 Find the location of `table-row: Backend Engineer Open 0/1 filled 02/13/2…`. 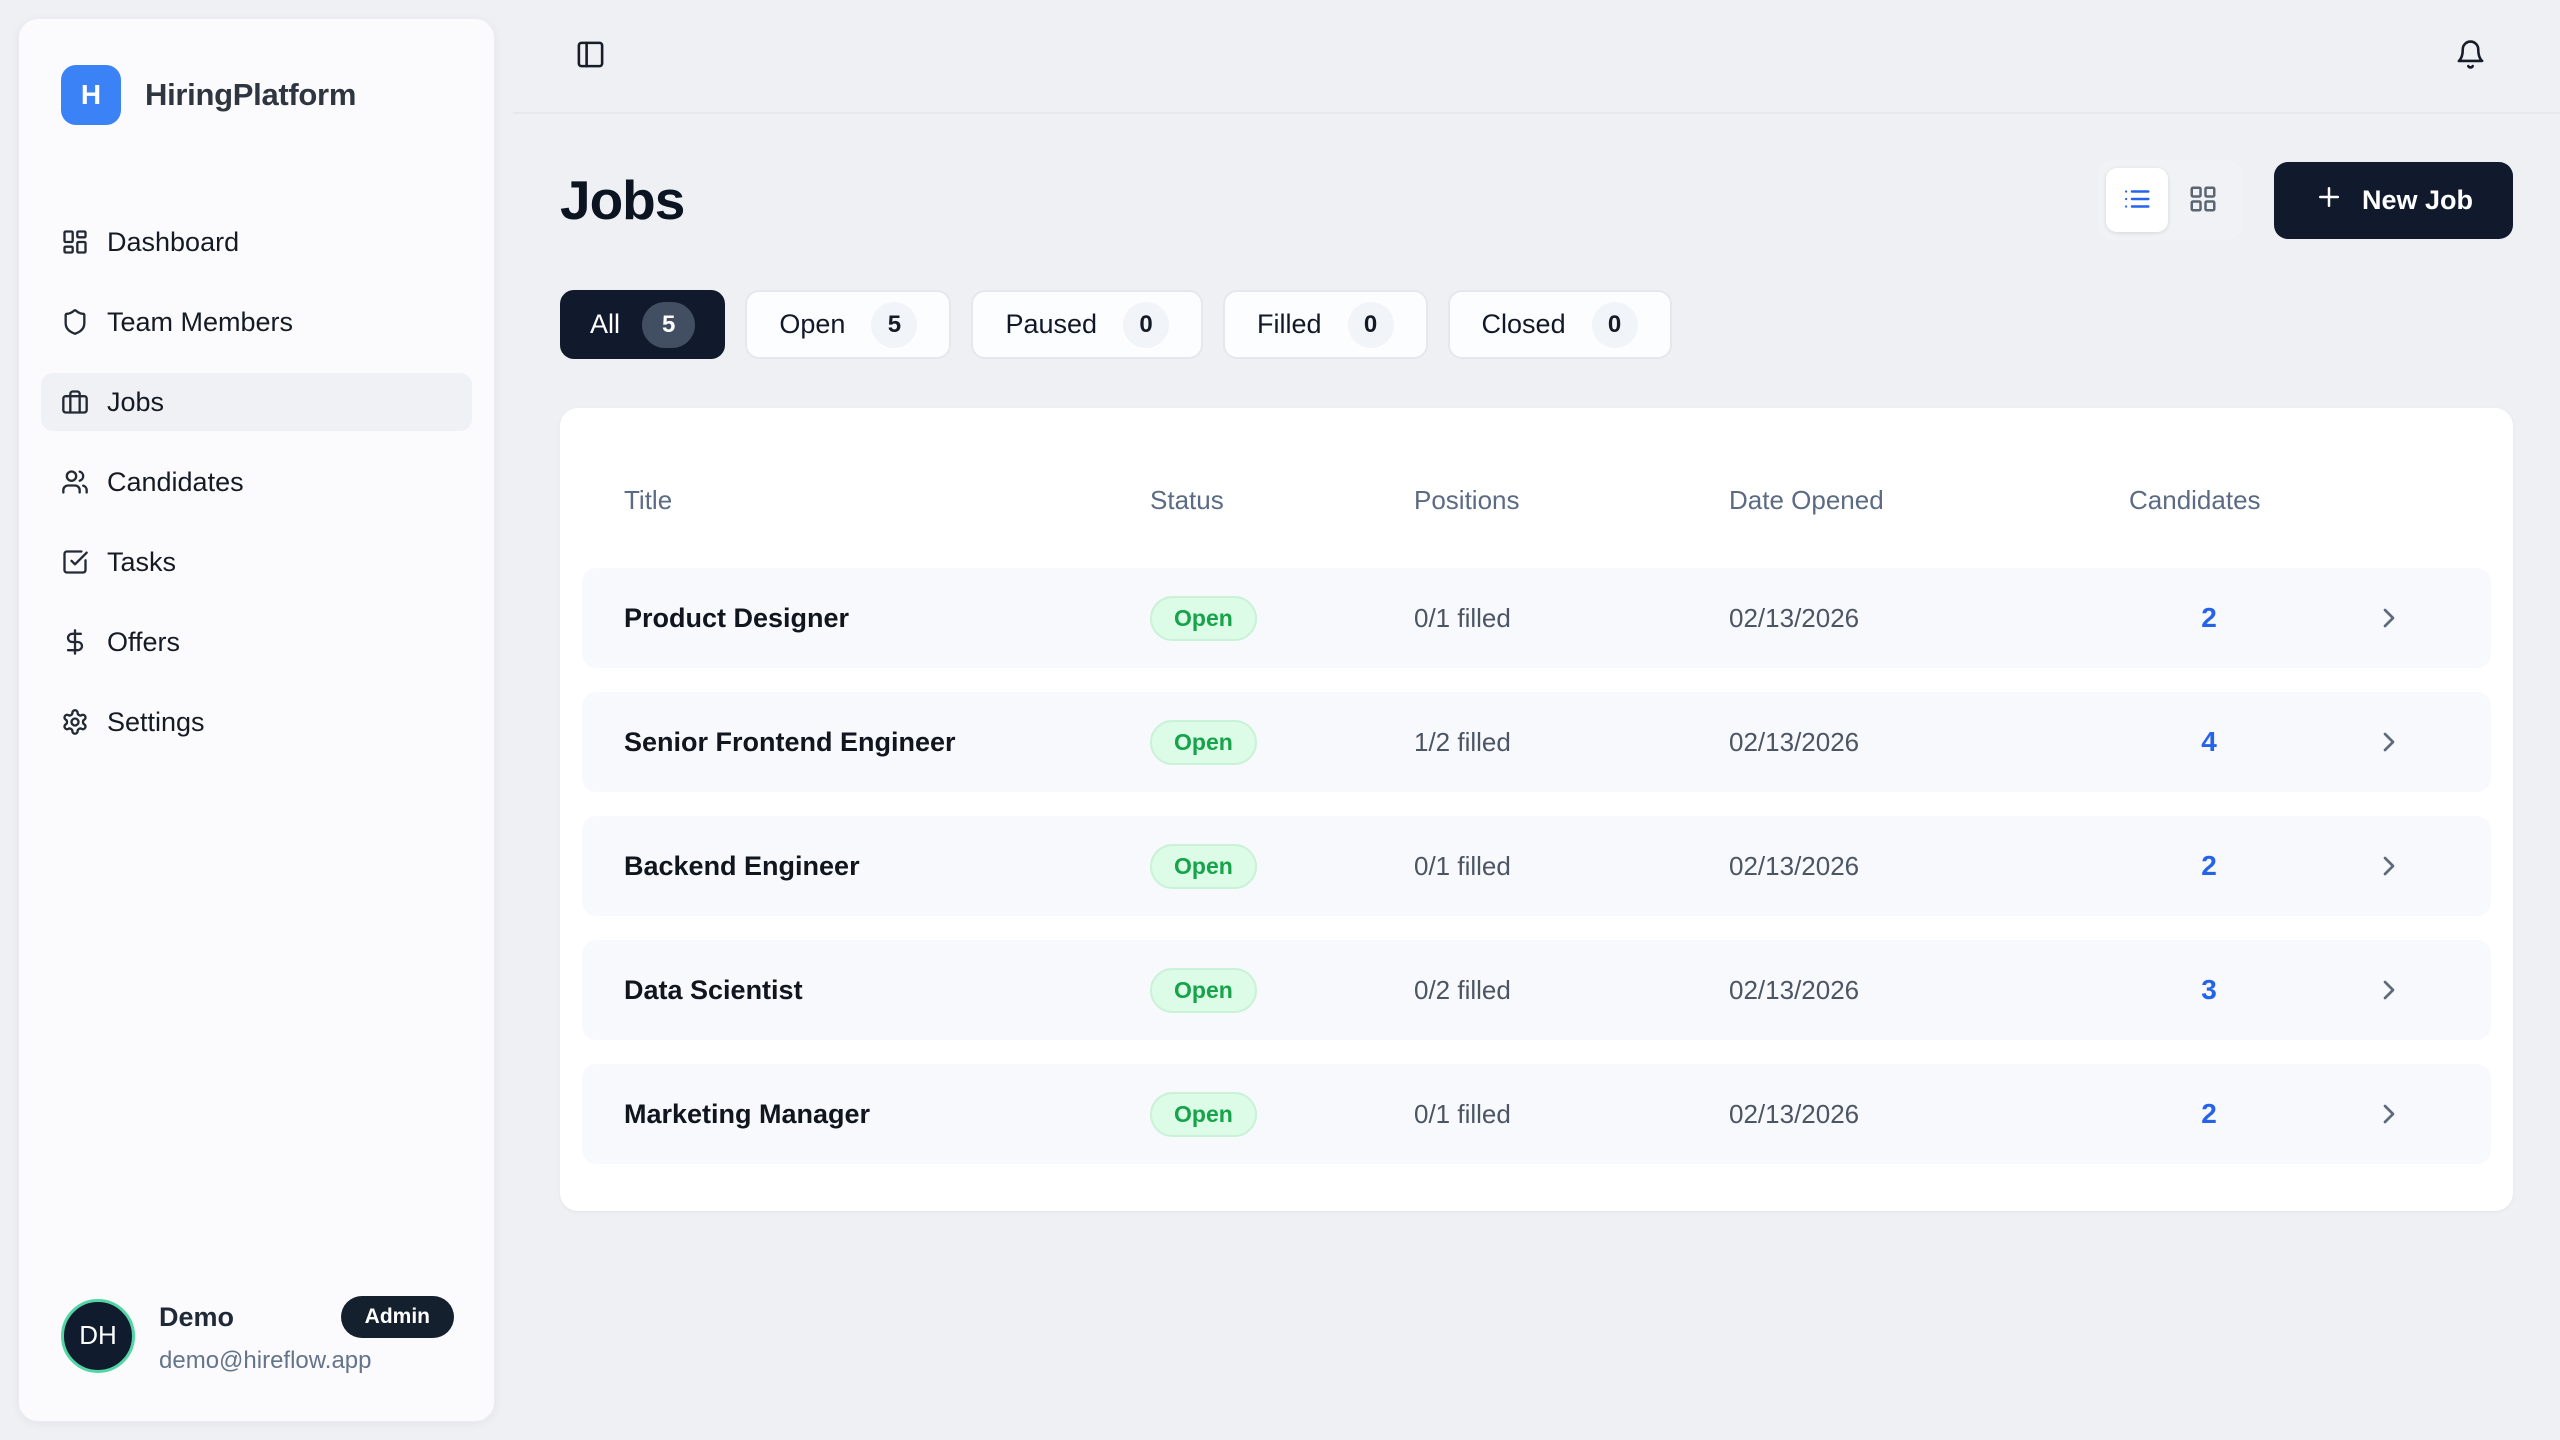

table-row: Backend Engineer Open 0/1 filled 02/13/2… is located at coordinates (1536, 866).